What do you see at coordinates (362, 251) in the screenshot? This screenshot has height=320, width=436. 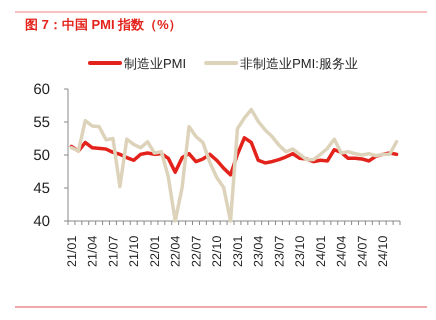 I see `x-tick-label: 24/07` at bounding box center [362, 251].